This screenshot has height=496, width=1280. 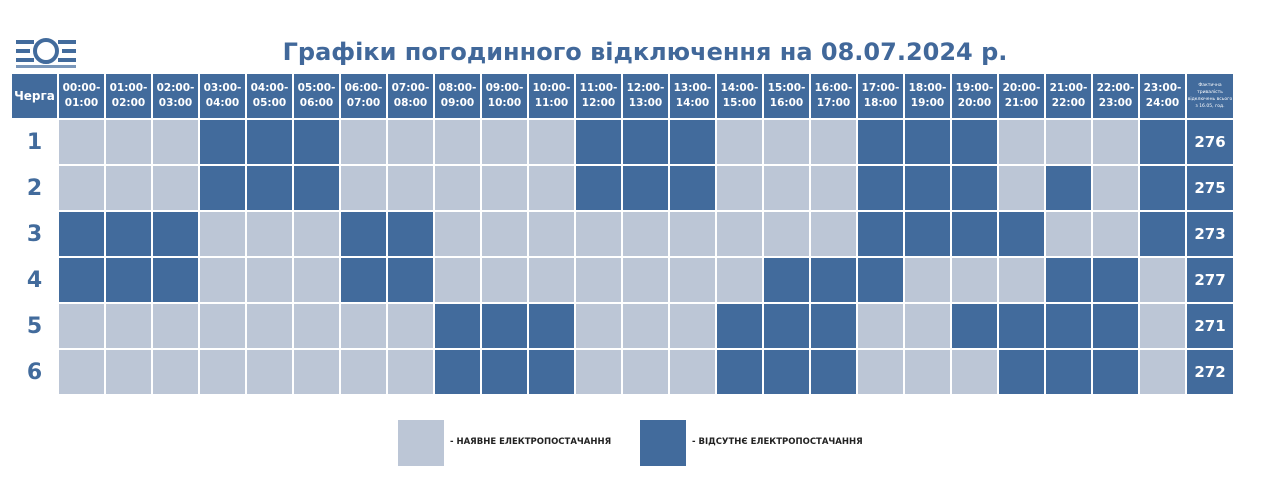 I want to click on hour-header: 13:00-14:00, so click(x=692, y=96).